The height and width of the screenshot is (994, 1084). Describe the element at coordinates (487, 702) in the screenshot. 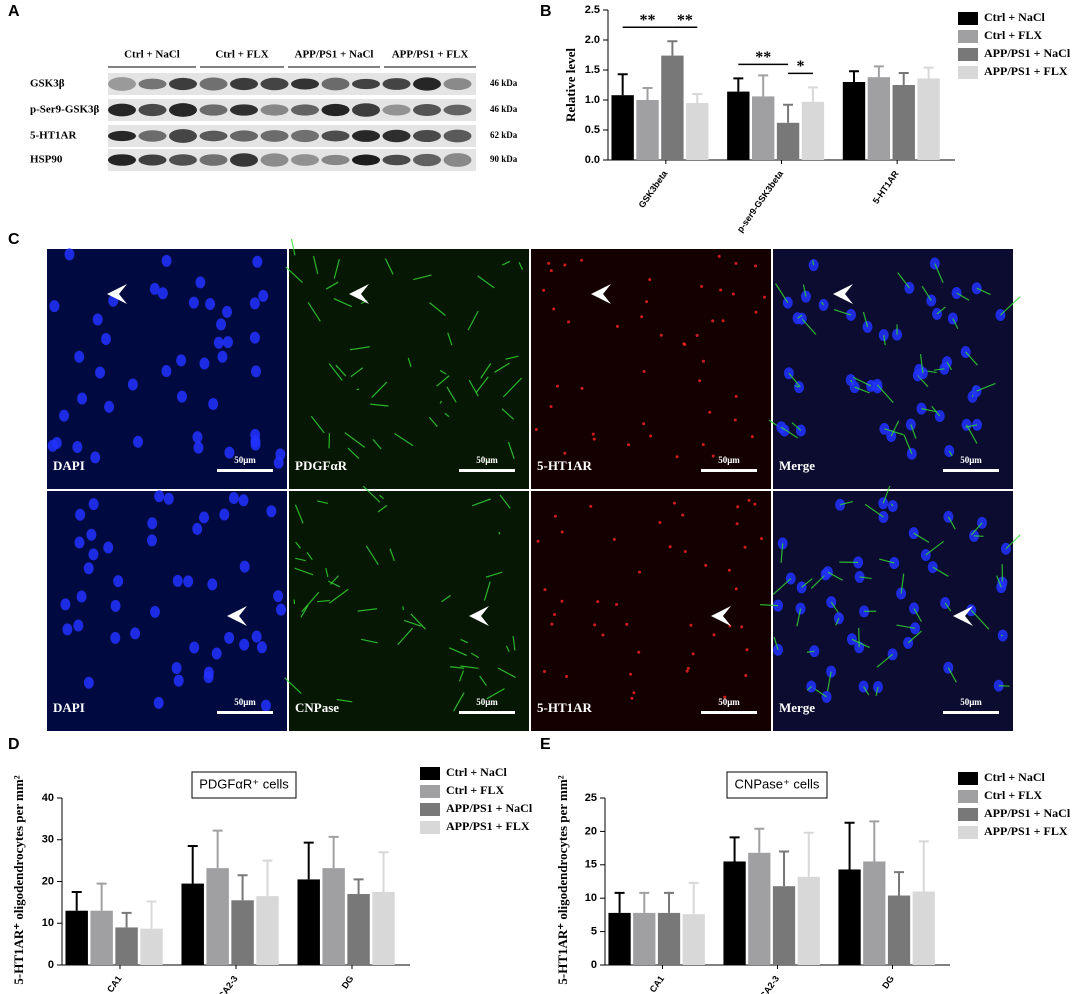

I see `scale-bar-label: 50μm` at that location.